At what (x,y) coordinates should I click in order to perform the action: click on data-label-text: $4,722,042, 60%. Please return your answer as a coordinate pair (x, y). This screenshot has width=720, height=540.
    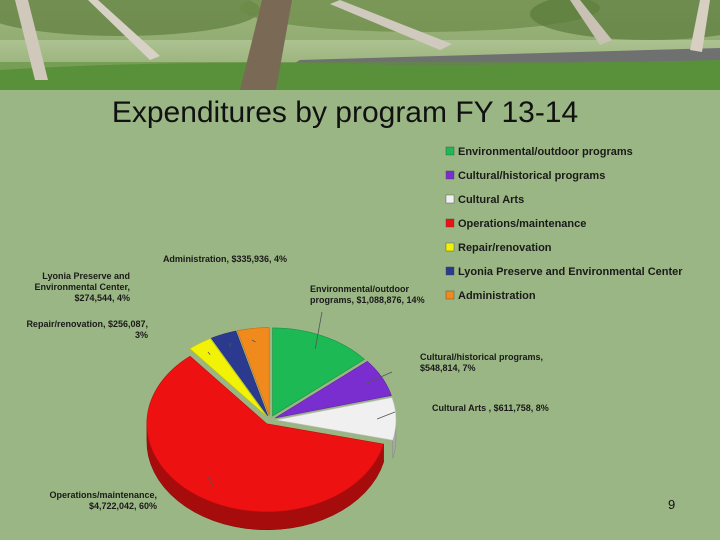
    Looking at the image, I should click on (123, 506).